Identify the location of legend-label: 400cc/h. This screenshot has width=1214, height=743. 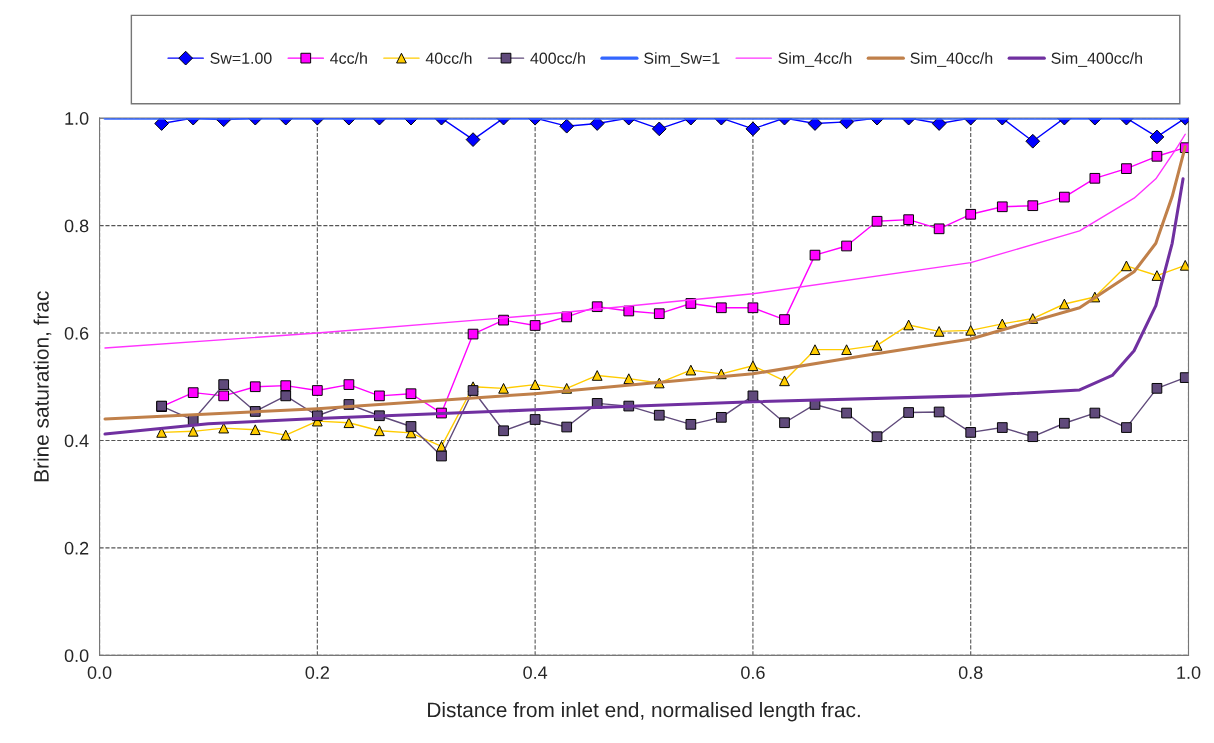
(557, 58).